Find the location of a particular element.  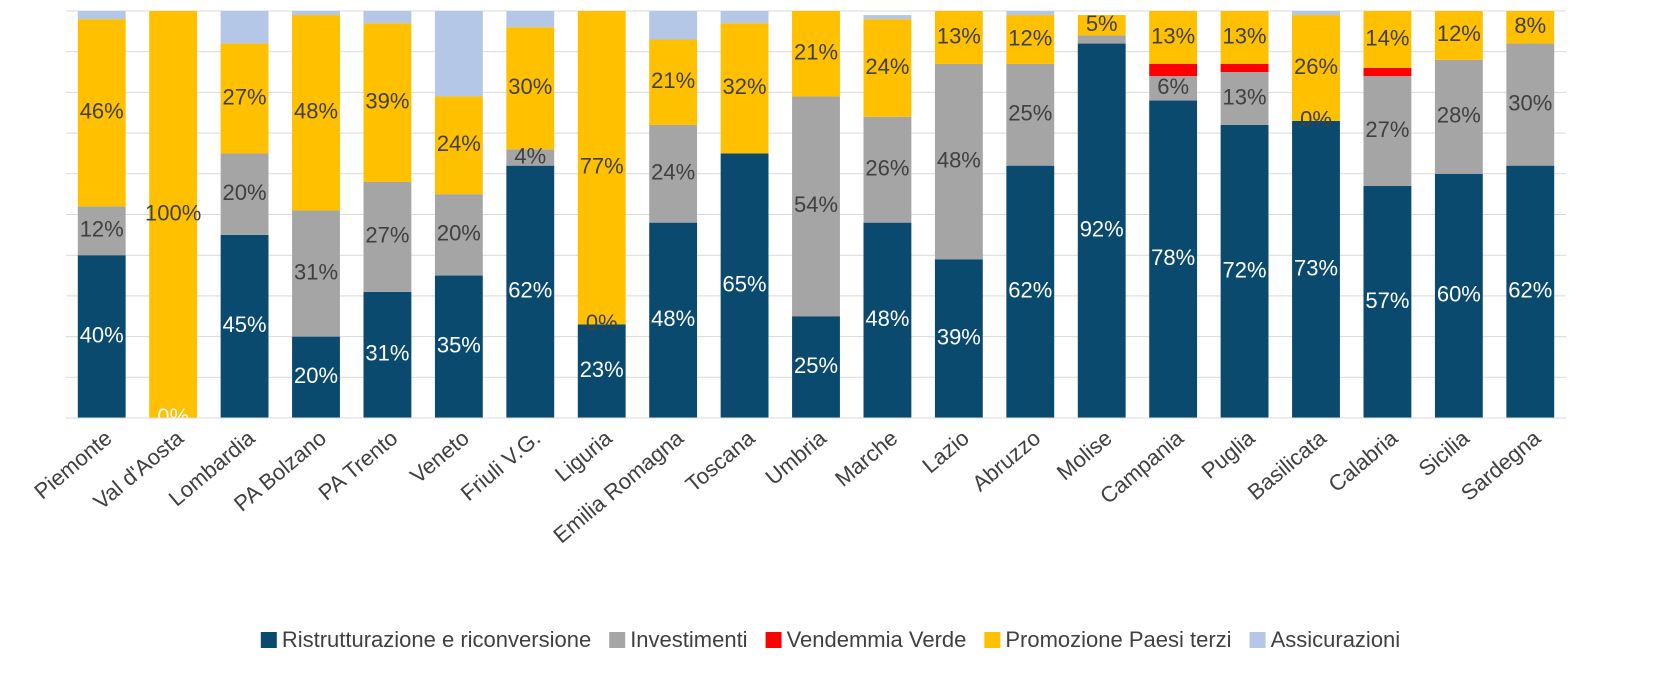

x-tick-label: Sardegna is located at coordinates (1501, 465).